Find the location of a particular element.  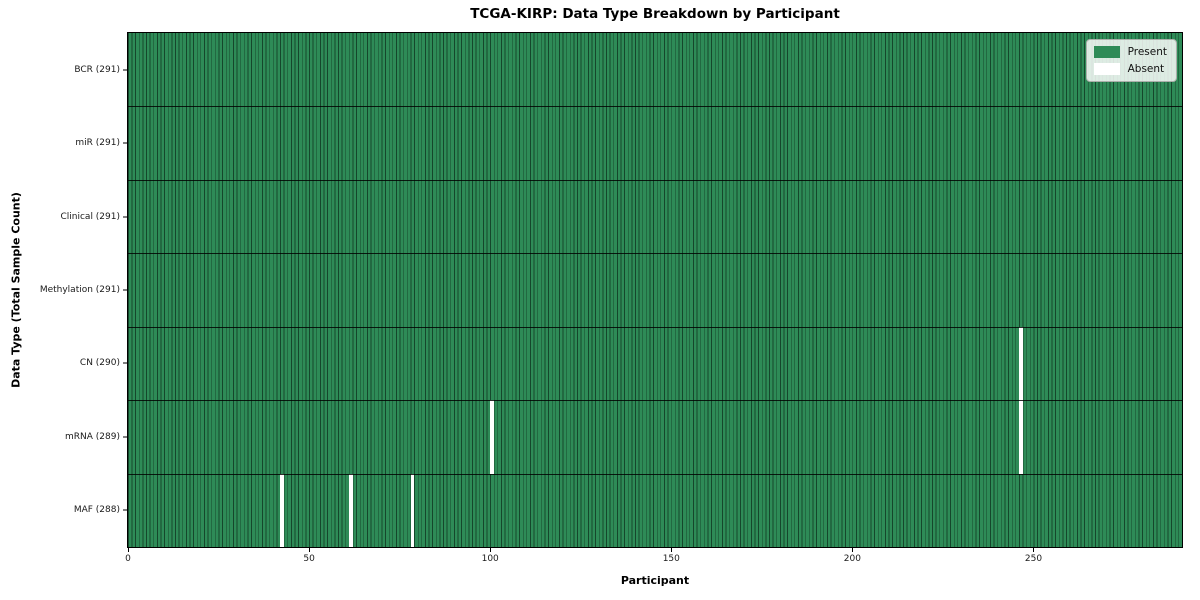

x-axis-label: Participant is located at coordinates (655, 580).